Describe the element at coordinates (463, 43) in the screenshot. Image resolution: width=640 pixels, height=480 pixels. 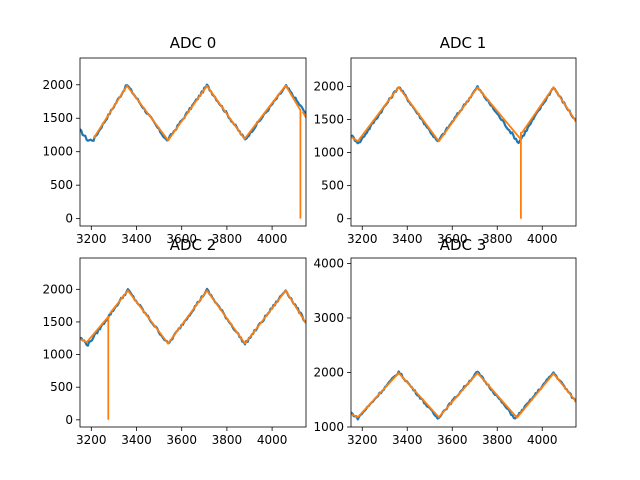
I see `subplot-title: ADC 1` at that location.